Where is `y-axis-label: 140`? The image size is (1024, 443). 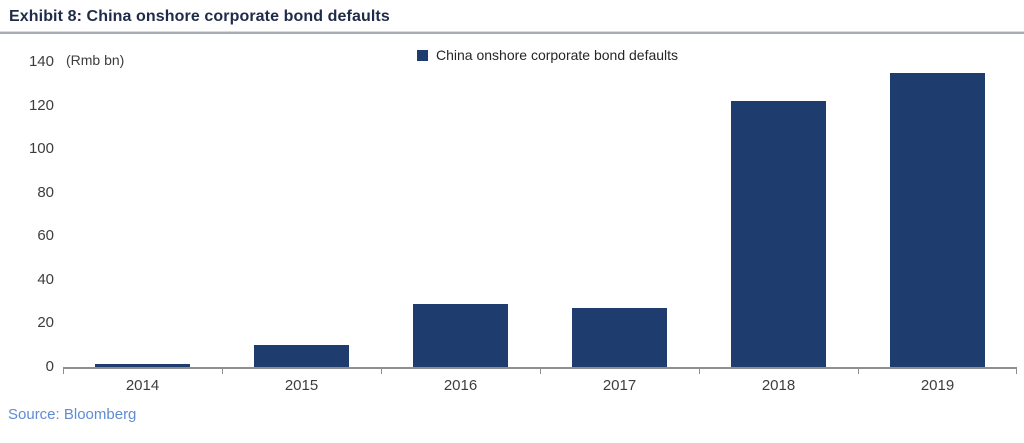 y-axis-label: 140 is located at coordinates (41, 61).